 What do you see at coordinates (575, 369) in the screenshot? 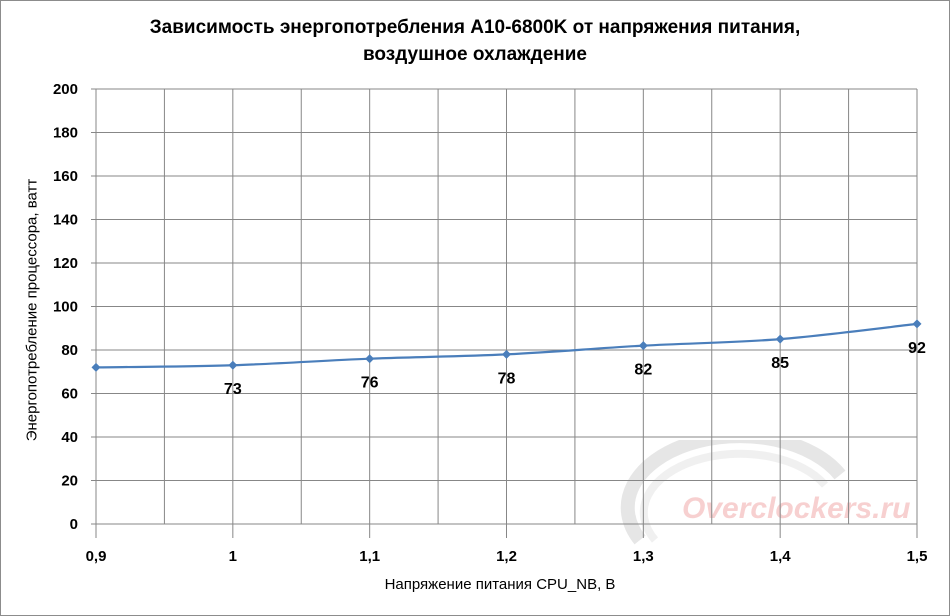
I see `data-labels: 73 76 78 82 85 92` at bounding box center [575, 369].